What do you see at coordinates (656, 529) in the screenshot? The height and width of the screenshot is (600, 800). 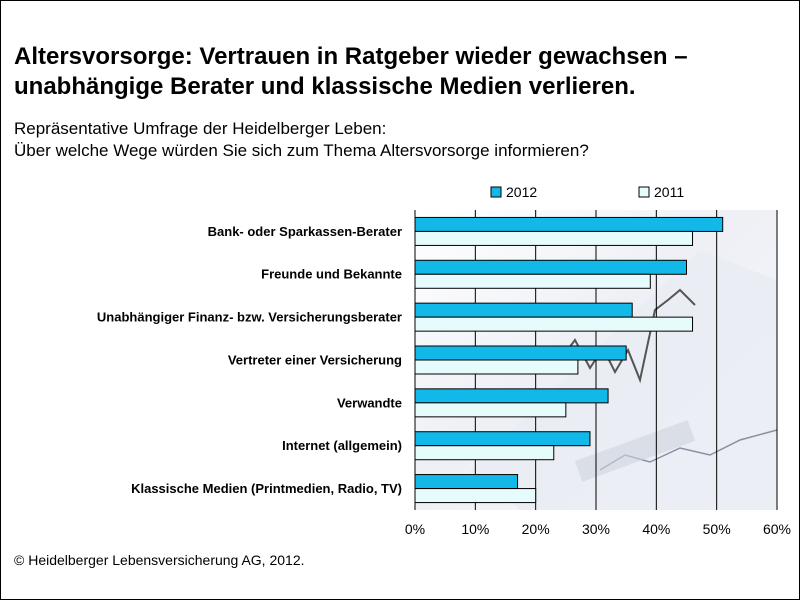 I see `x-tick-label: 40%` at bounding box center [656, 529].